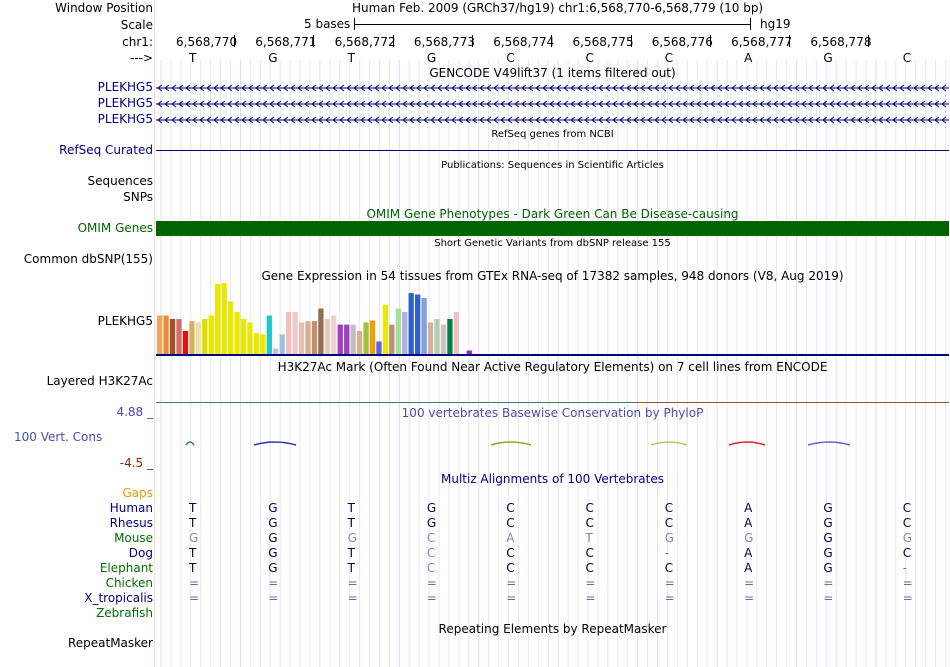 The image size is (950, 667). I want to click on sequences-label: Sequences, so click(120, 181).